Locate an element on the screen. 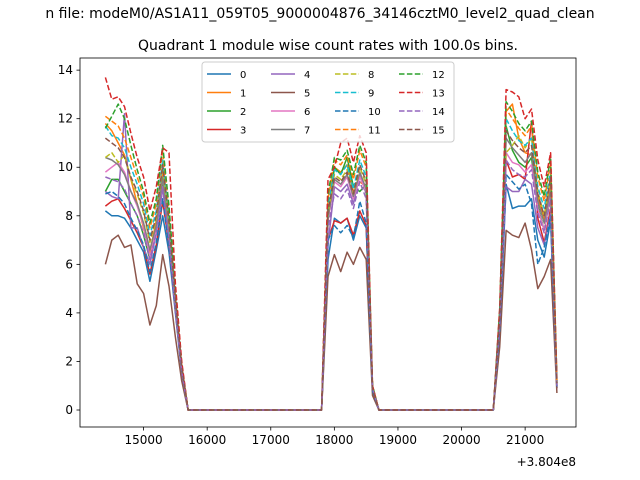 The image size is (640, 480). legend-label: 6 is located at coordinates (307, 112).